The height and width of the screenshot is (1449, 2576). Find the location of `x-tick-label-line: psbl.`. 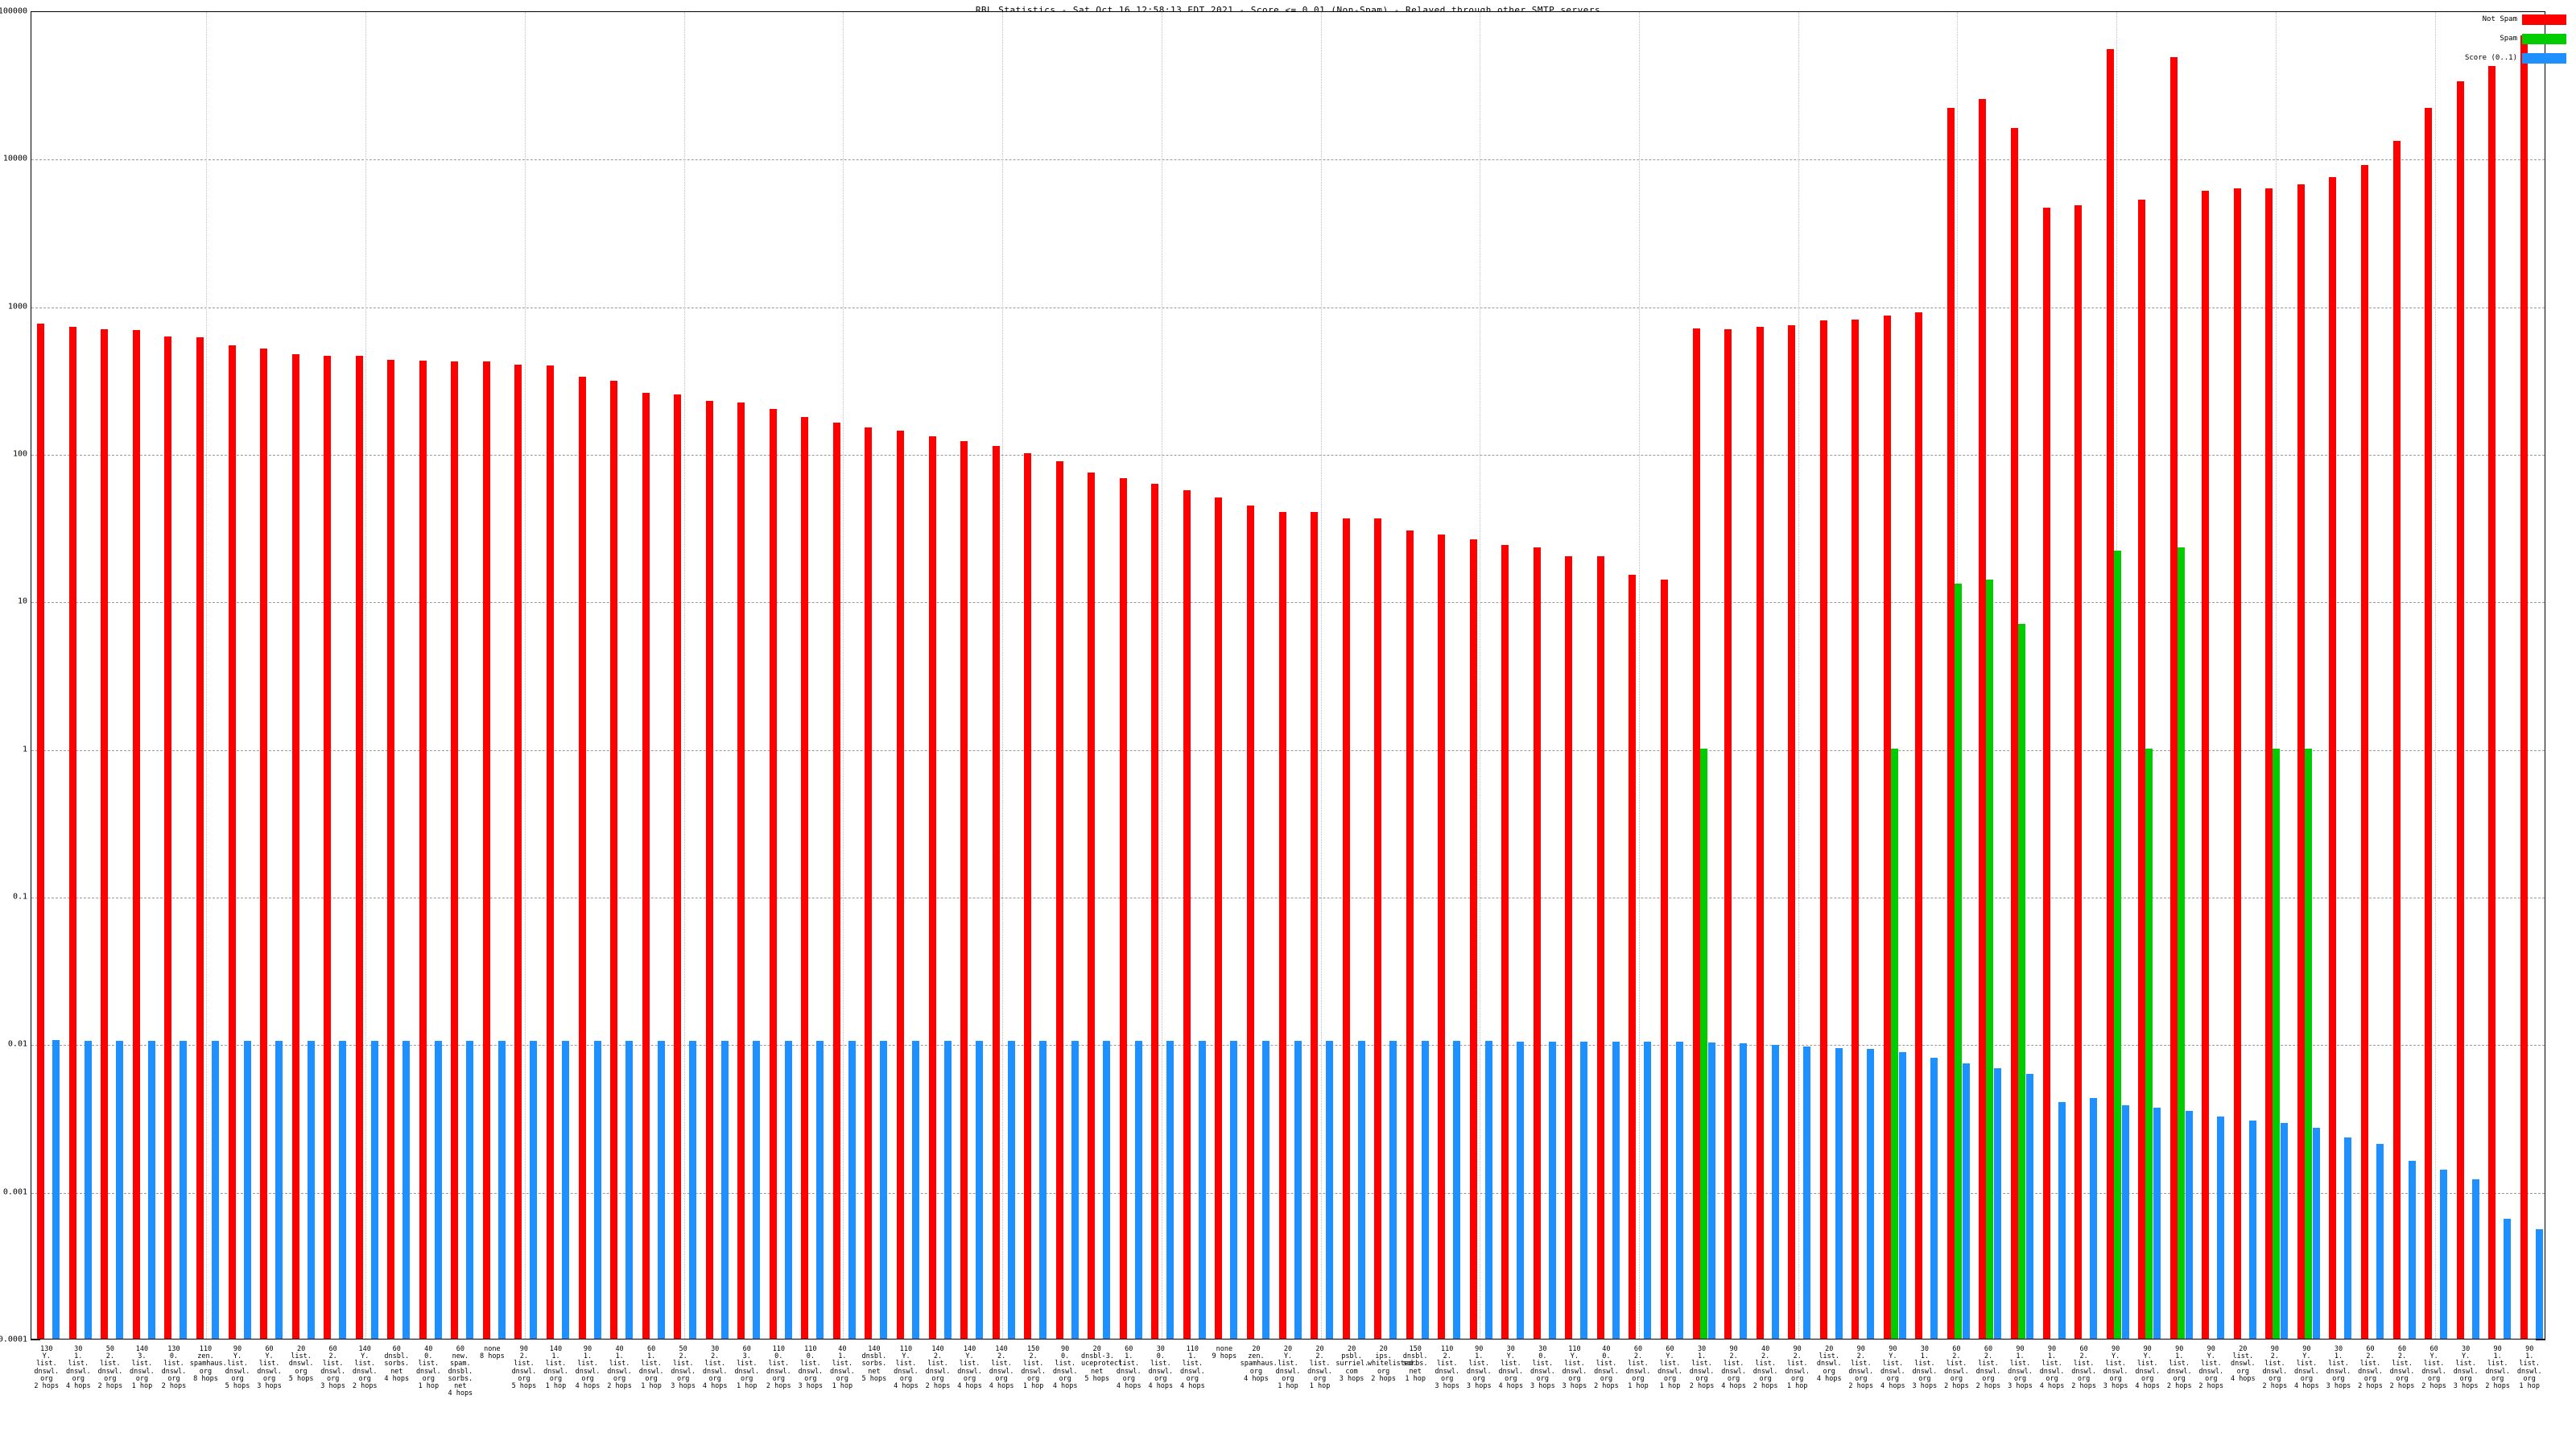

x-tick-label-line: psbl. is located at coordinates (1351, 1356).